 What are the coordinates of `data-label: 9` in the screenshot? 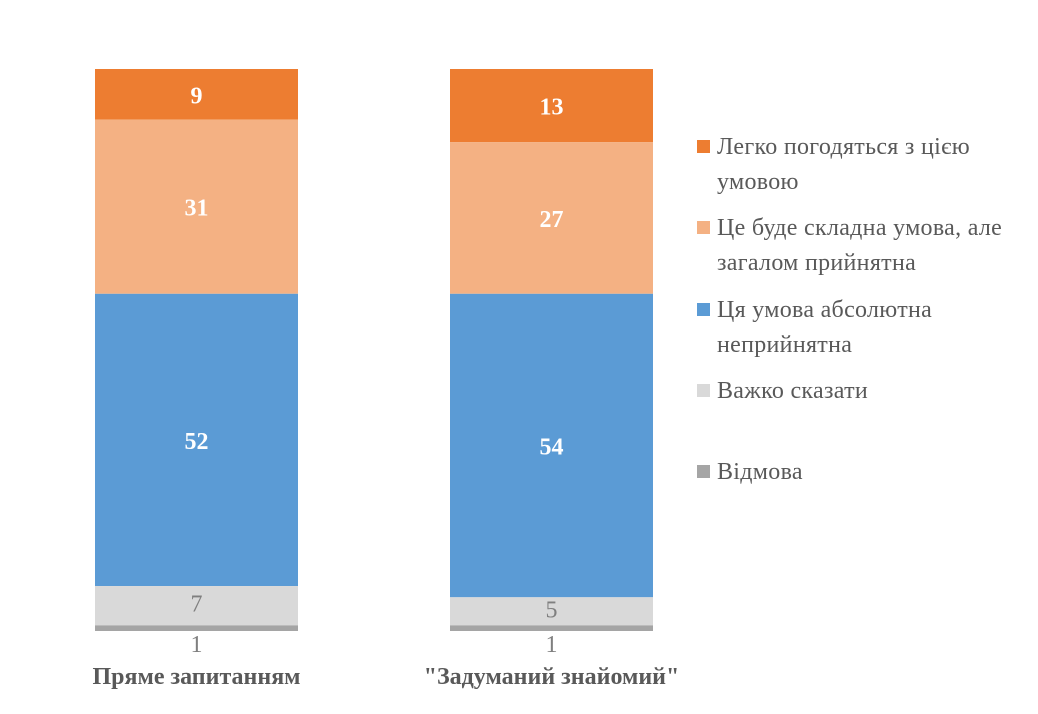 It's located at (197, 96).